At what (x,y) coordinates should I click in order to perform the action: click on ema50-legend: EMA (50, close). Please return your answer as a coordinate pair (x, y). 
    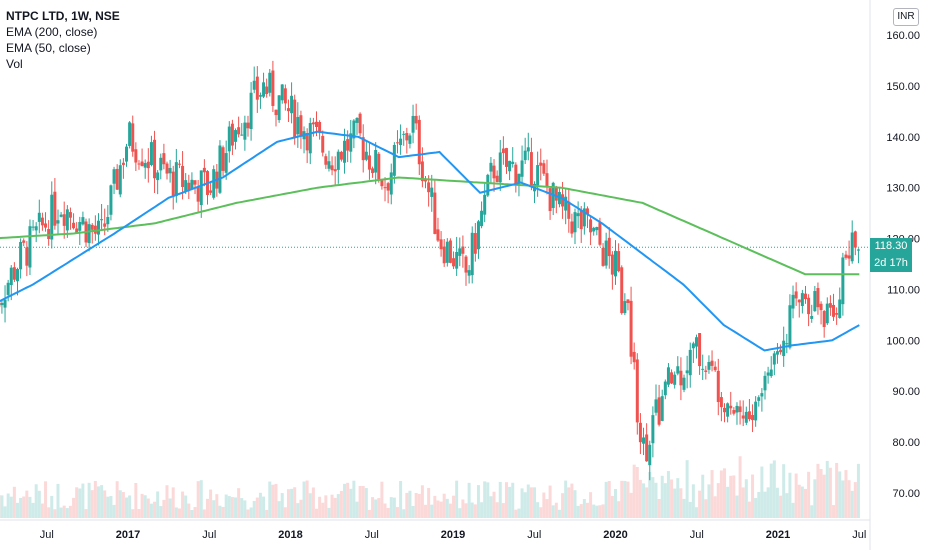
    Looking at the image, I should click on (63, 48).